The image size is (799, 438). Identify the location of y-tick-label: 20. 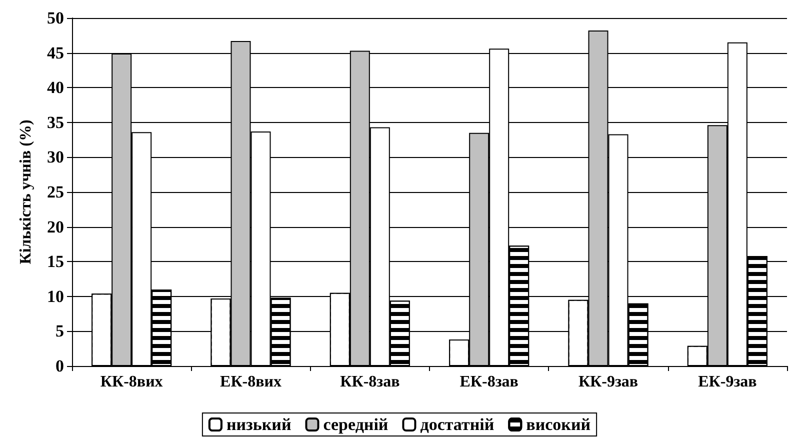
(55, 226).